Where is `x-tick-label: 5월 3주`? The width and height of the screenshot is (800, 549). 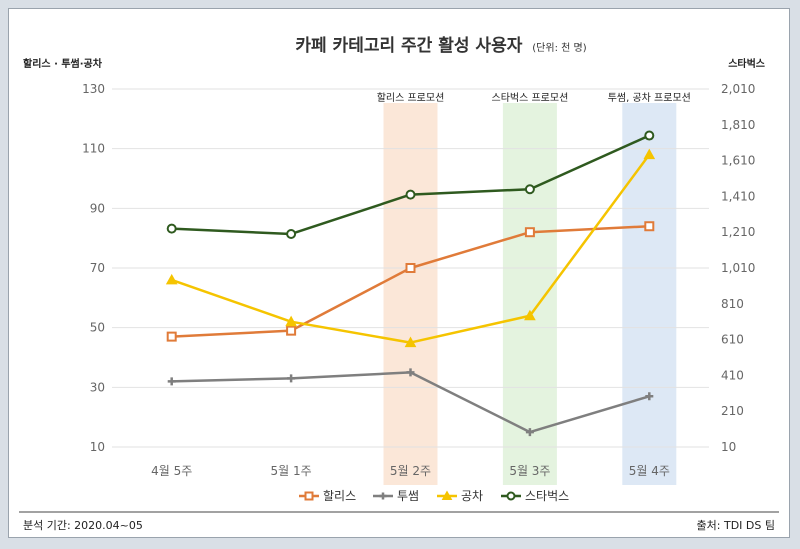 x-tick-label: 5월 3주 is located at coordinates (529, 471).